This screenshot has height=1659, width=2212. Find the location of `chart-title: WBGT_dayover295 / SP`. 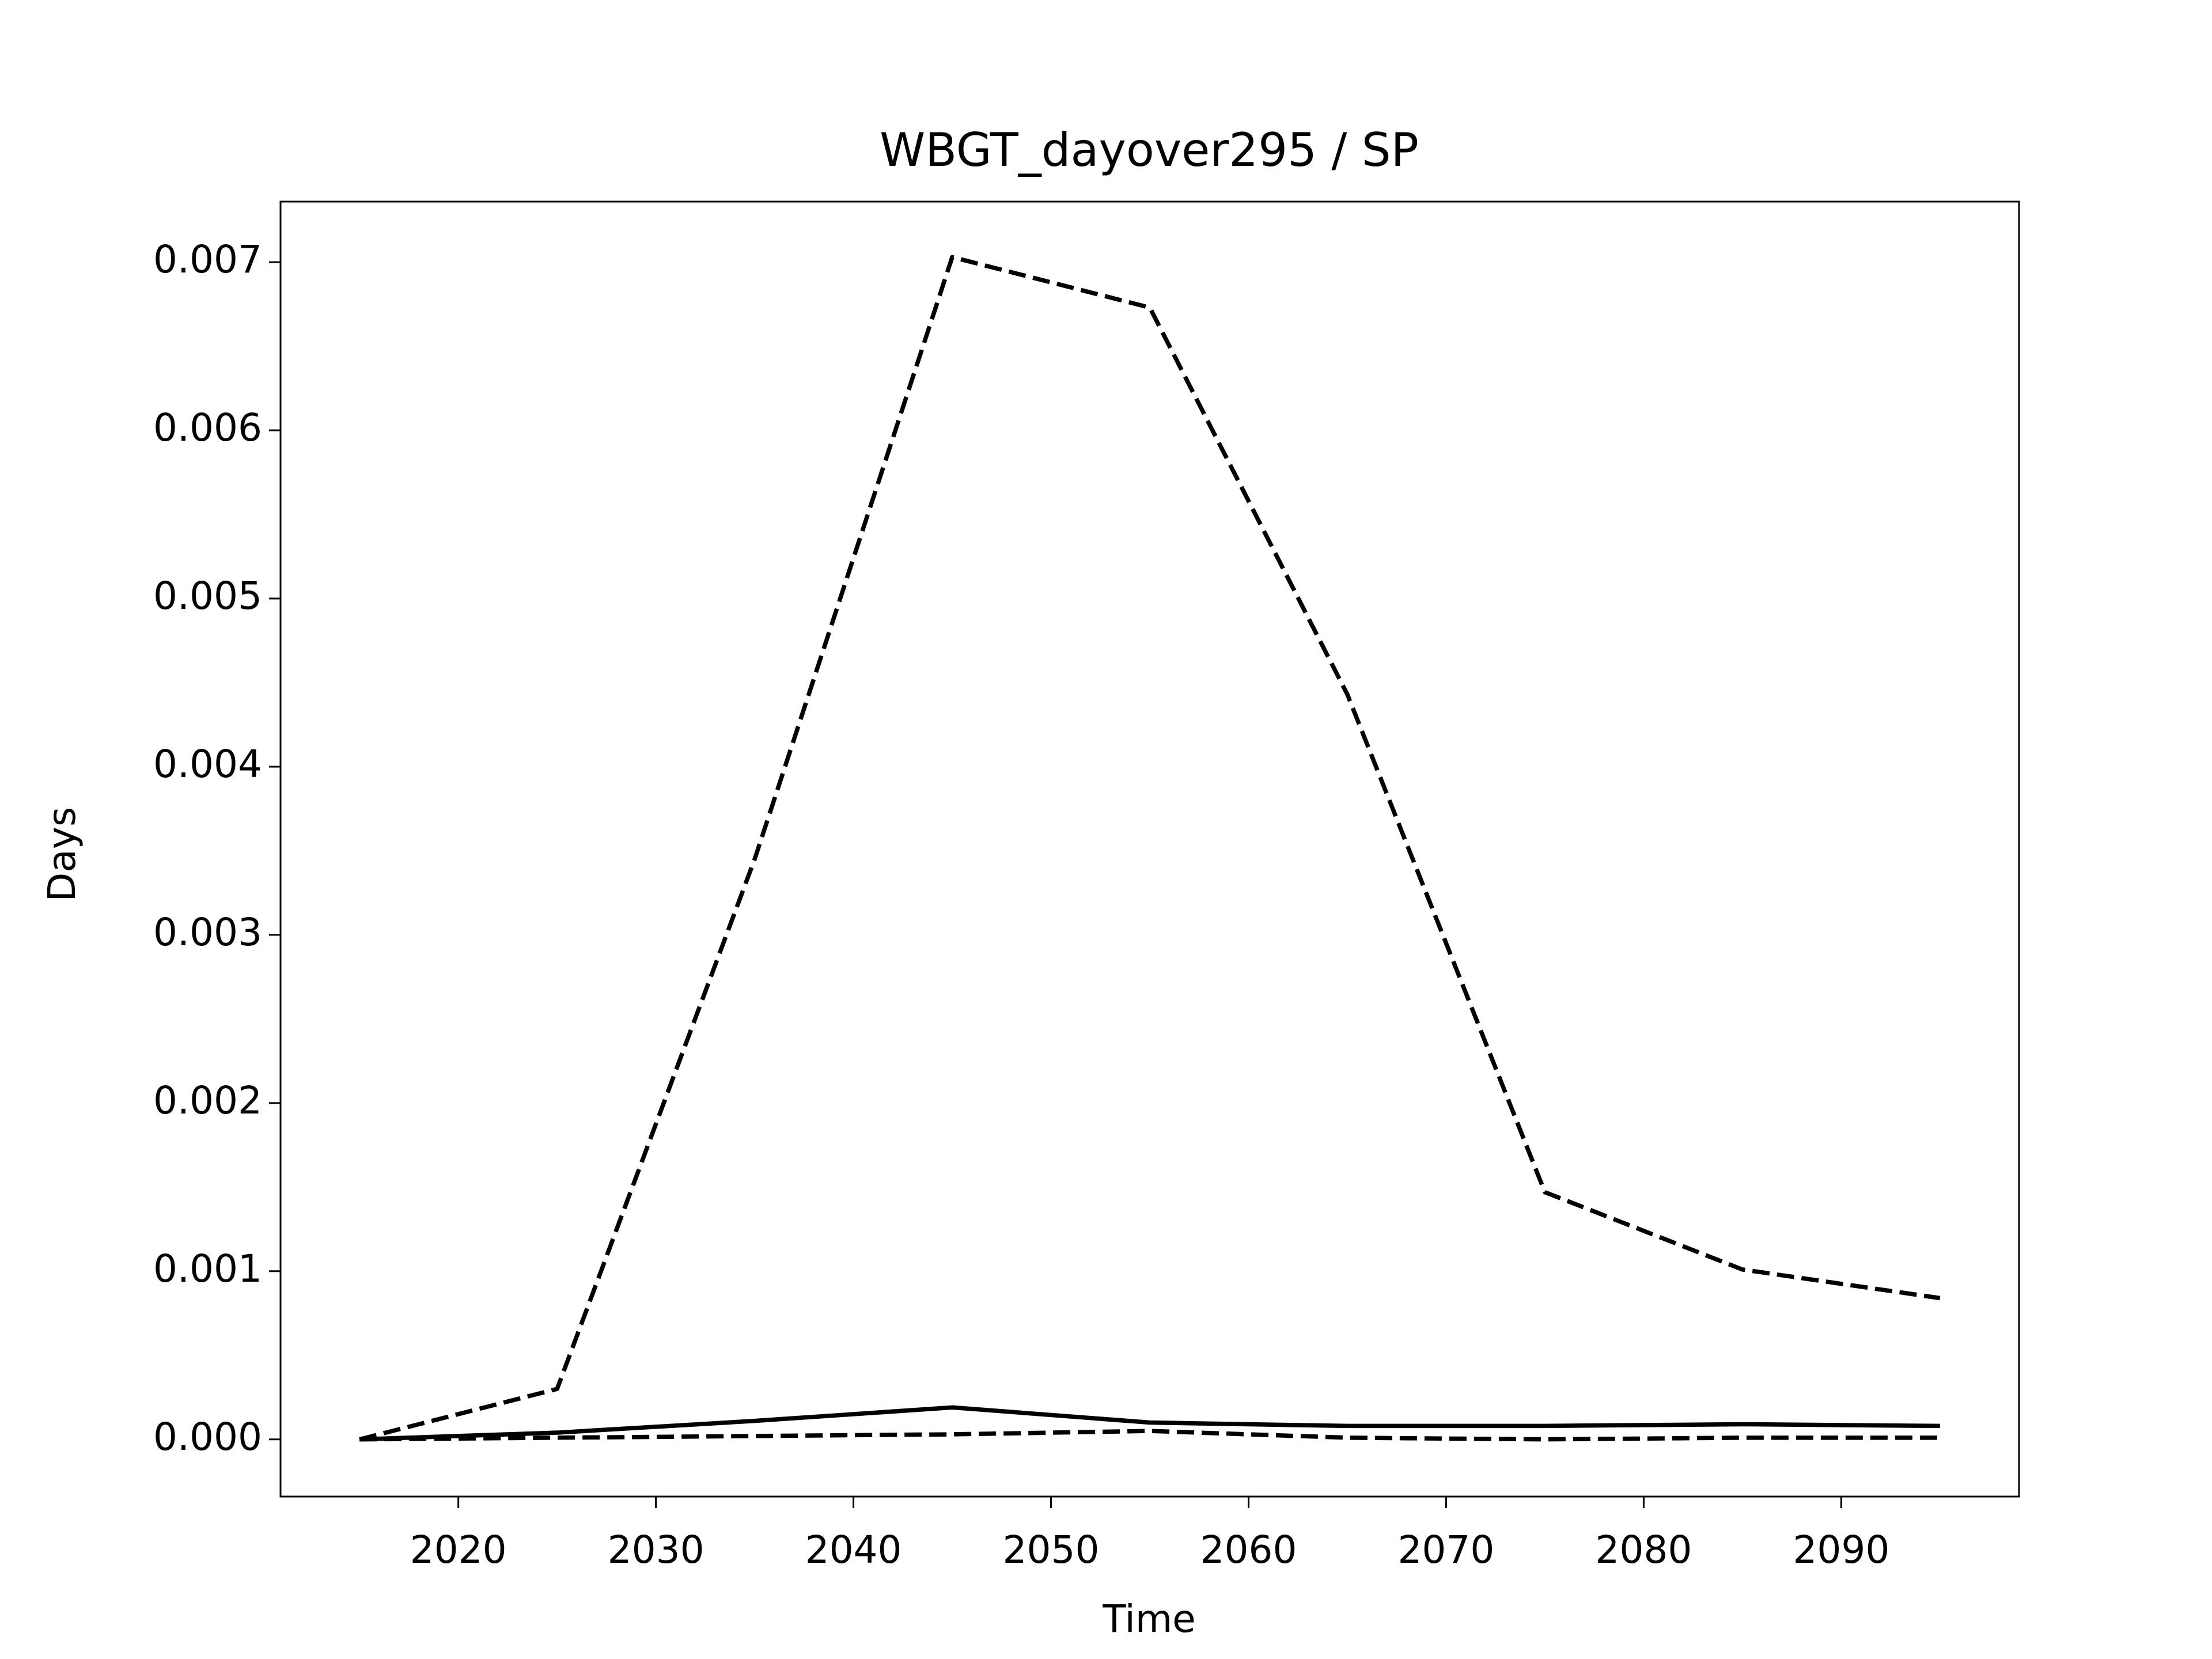

chart-title: WBGT_dayover295 / SP is located at coordinates (1149, 150).